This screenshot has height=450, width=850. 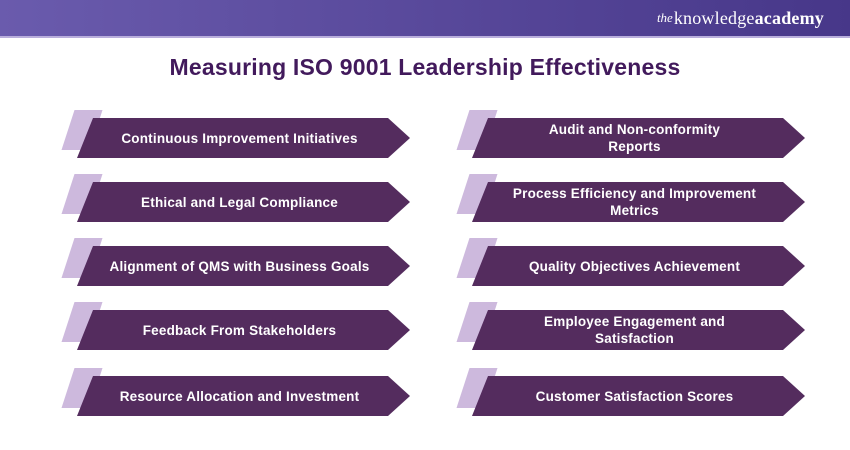 I want to click on banner-row: Feedback From Stakeholders, so click(x=235, y=326).